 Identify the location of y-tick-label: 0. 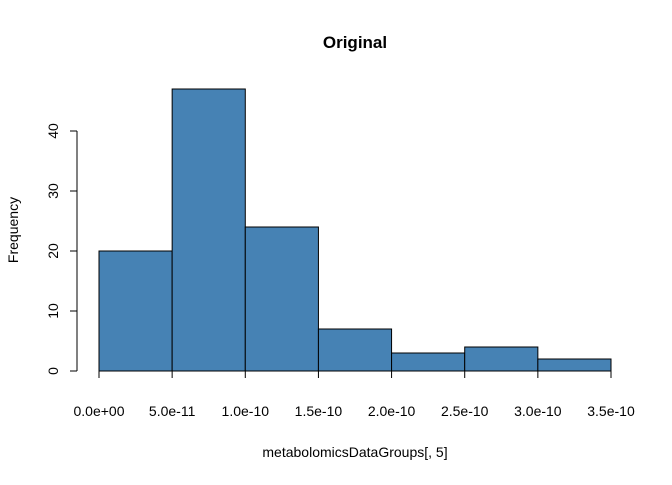
(53, 371).